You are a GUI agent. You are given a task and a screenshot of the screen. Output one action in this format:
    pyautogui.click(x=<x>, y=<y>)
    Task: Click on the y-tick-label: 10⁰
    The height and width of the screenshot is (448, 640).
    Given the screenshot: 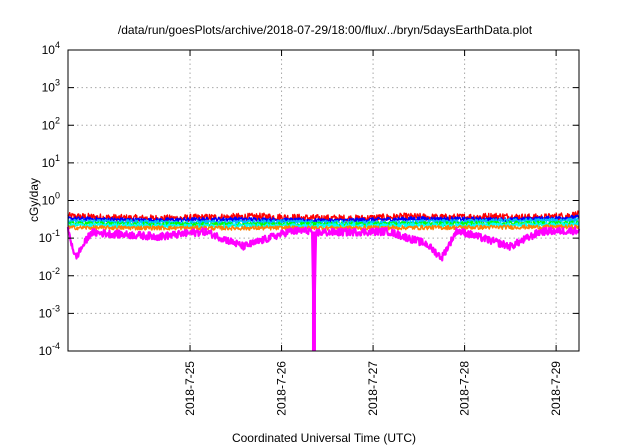 What is the action you would take?
    pyautogui.click(x=51, y=199)
    